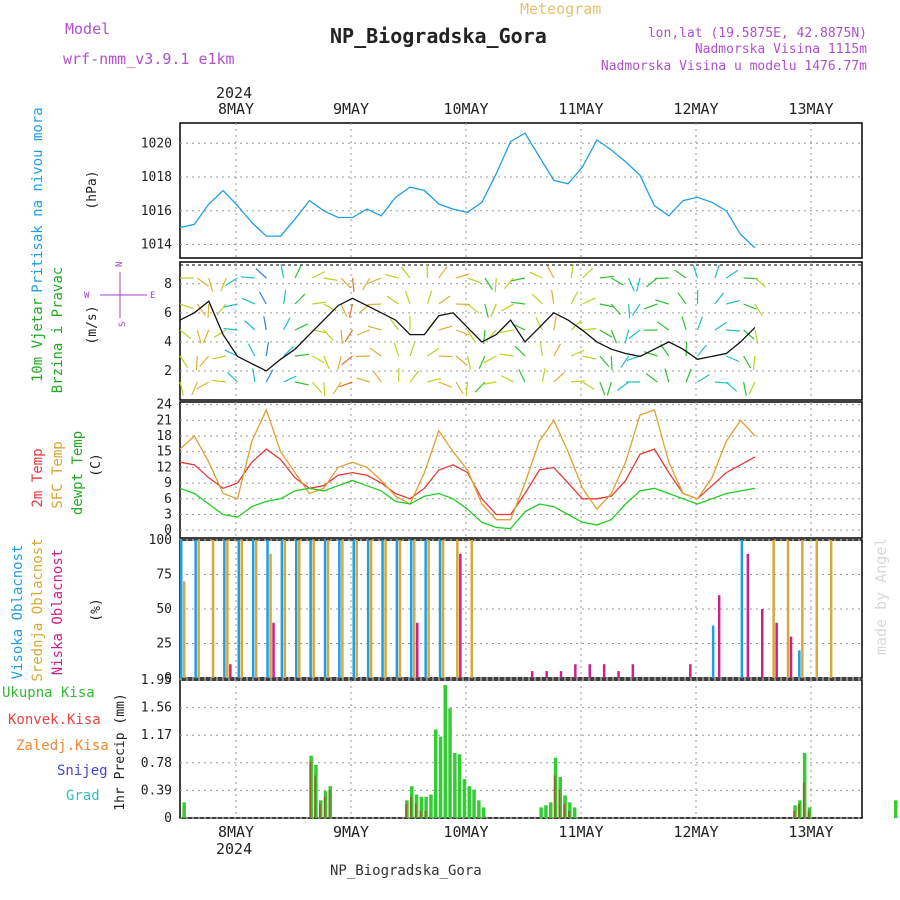  Describe the element at coordinates (58, 474) in the screenshot. I see `temp-label-sfc: SFC Temp` at that location.